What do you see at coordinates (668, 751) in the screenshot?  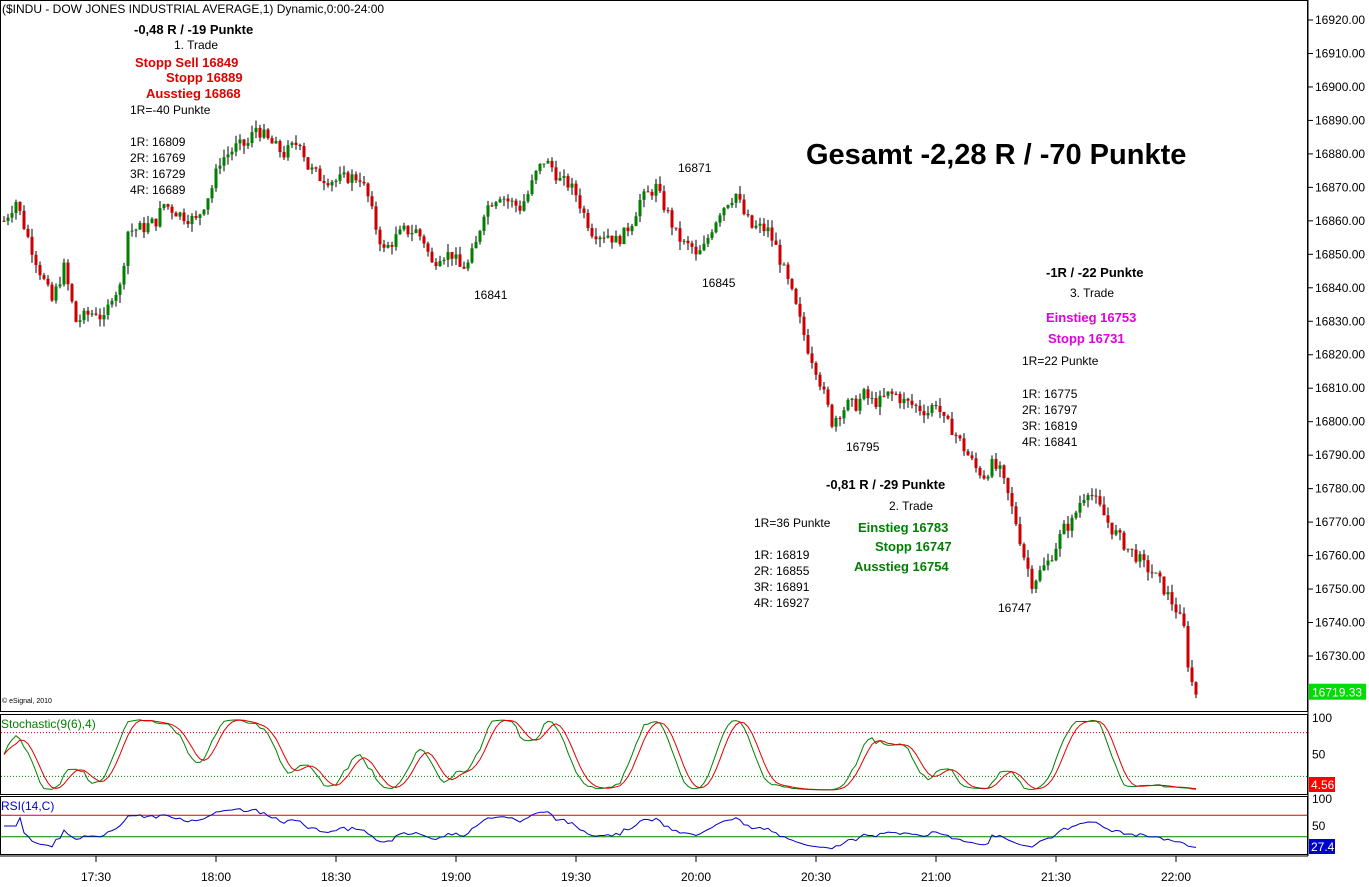 I see `stochastic-panel: 100 50 4.56` at bounding box center [668, 751].